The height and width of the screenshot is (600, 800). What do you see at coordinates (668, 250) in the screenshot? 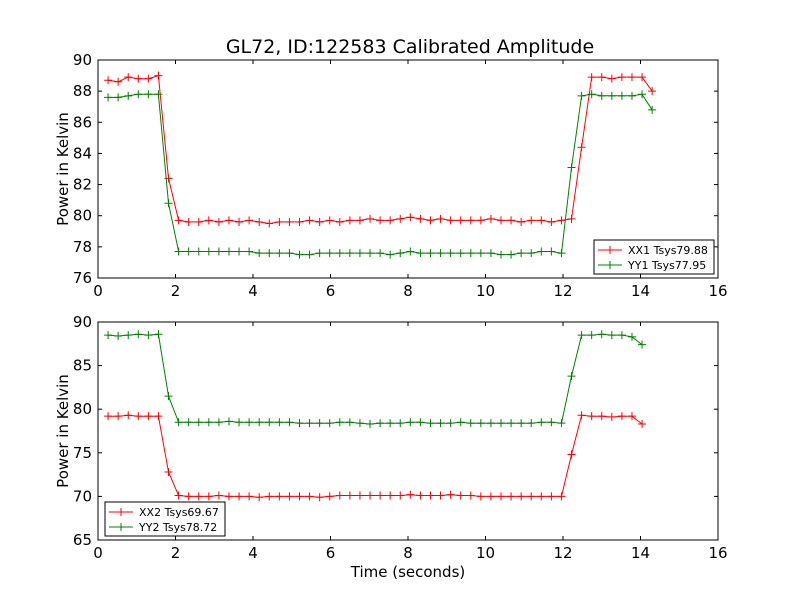
I see `legend-label: XX1 Tsys79.88` at bounding box center [668, 250].